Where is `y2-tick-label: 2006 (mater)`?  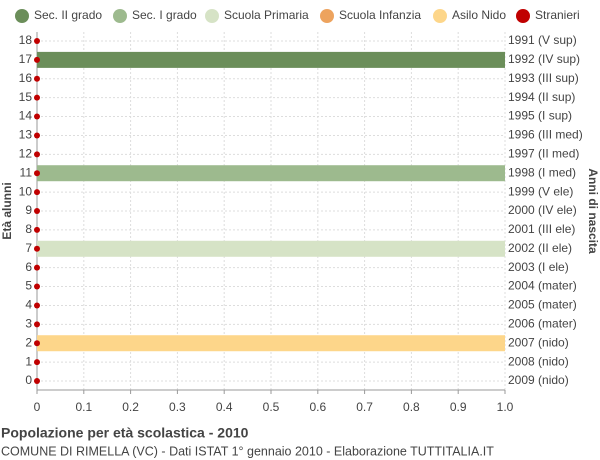 y2-tick-label: 2006 (mater) is located at coordinates (542, 324).